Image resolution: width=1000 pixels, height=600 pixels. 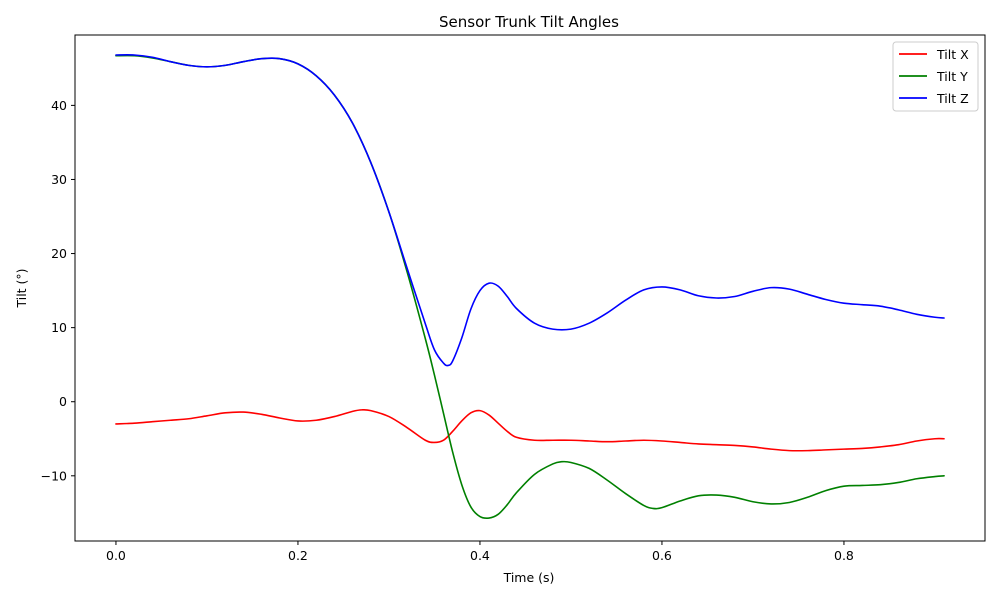 What do you see at coordinates (59, 327) in the screenshot?
I see `y-tick-label: 10` at bounding box center [59, 327].